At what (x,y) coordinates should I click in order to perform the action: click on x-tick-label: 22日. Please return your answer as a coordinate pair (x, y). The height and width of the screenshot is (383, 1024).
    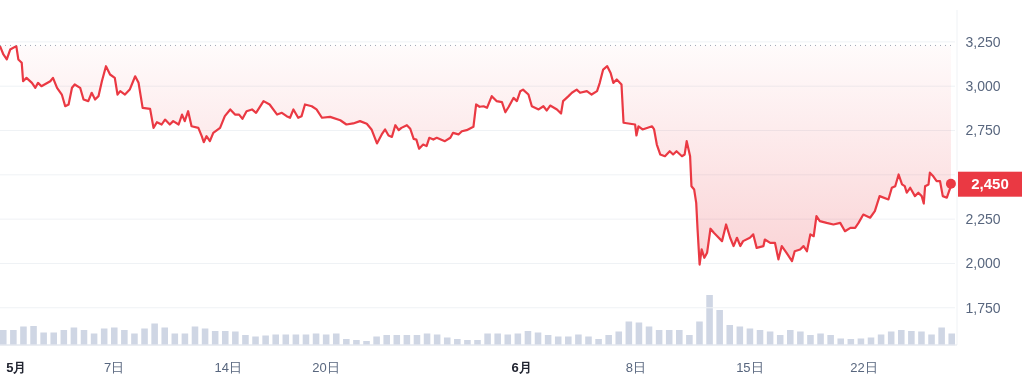
    Looking at the image, I should click on (864, 367).